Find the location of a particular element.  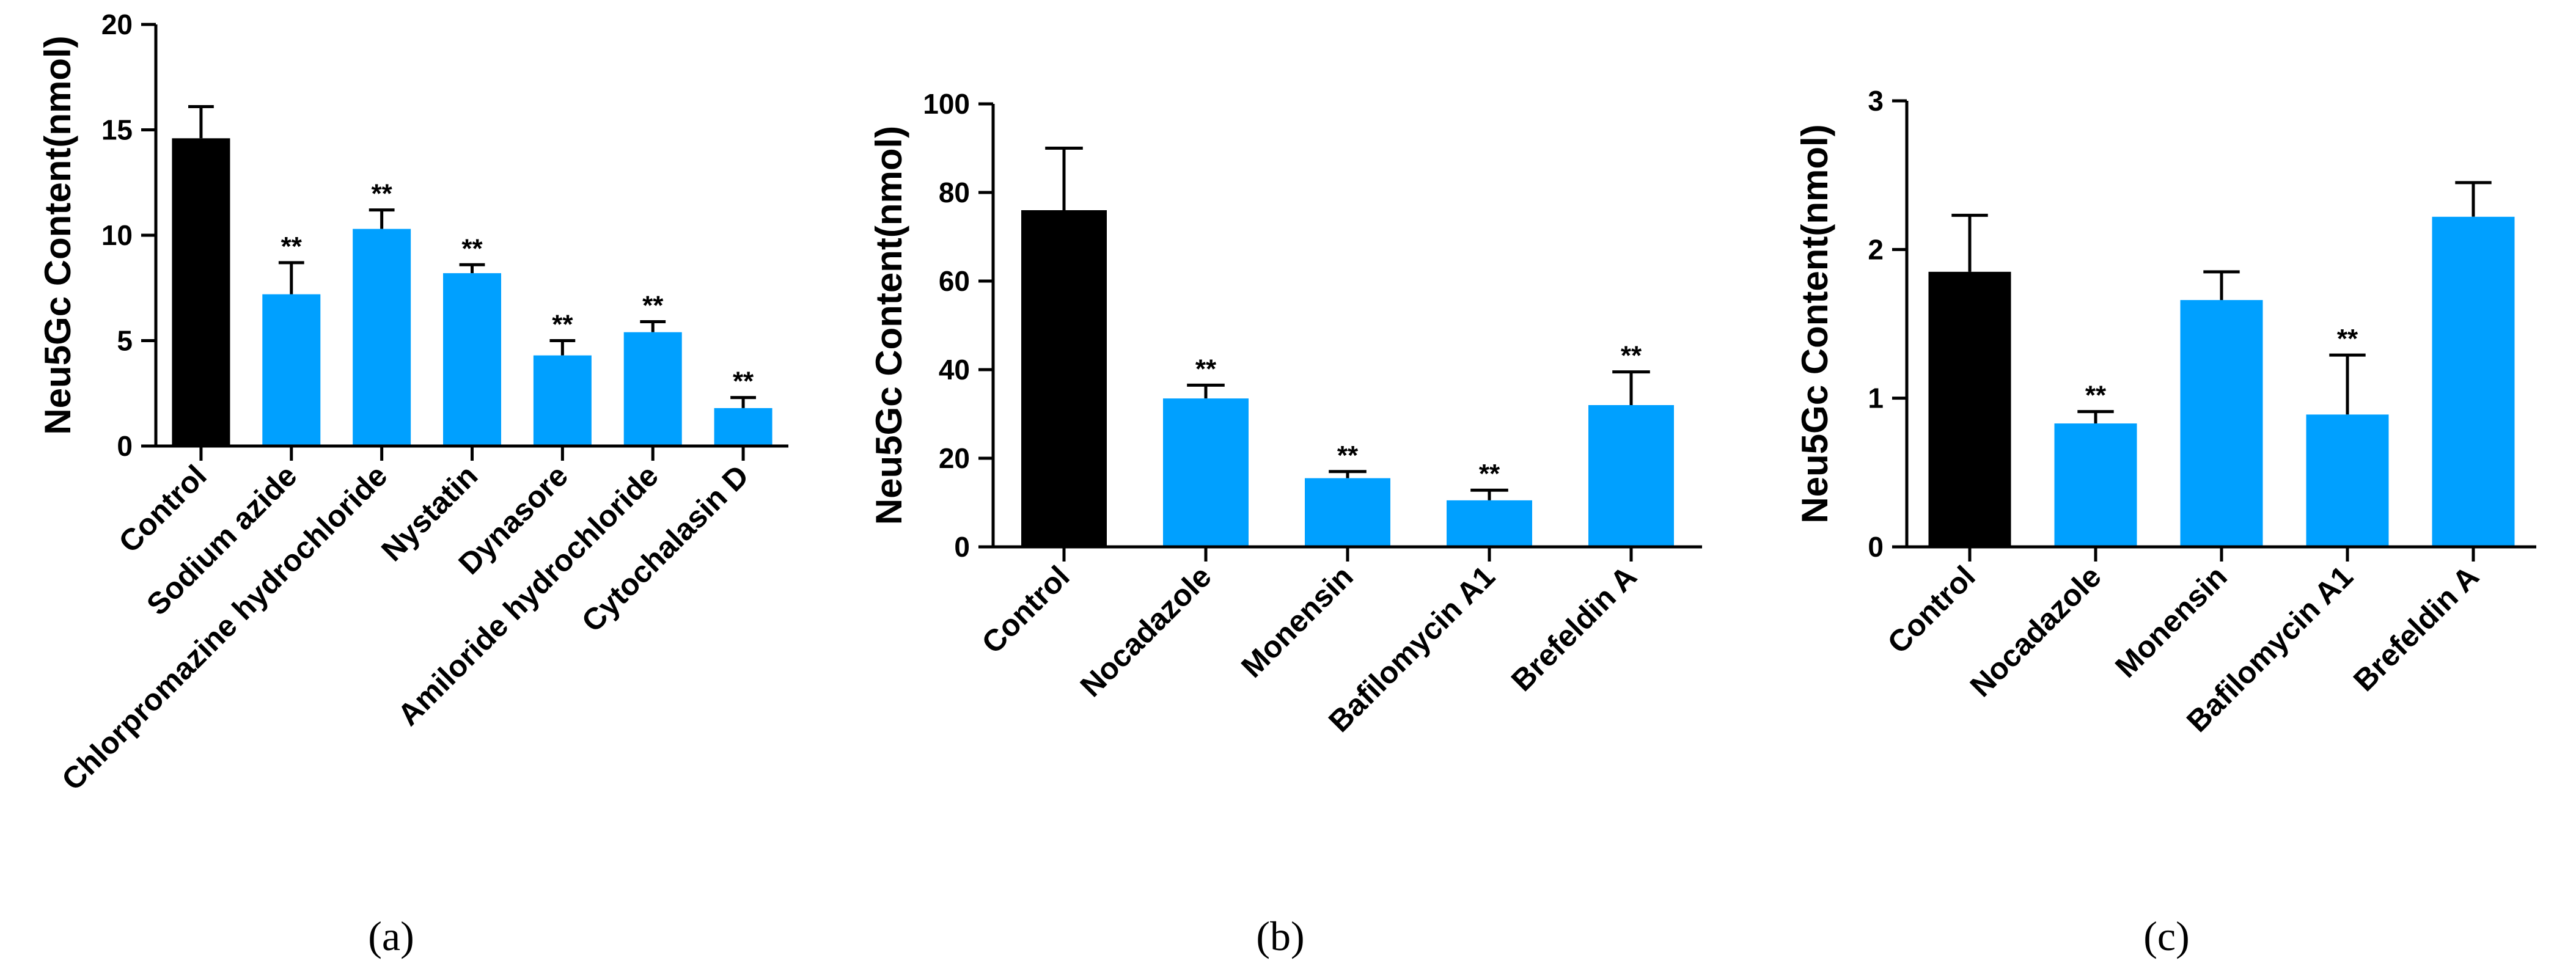

y-tick-label: 60 is located at coordinates (954, 281).